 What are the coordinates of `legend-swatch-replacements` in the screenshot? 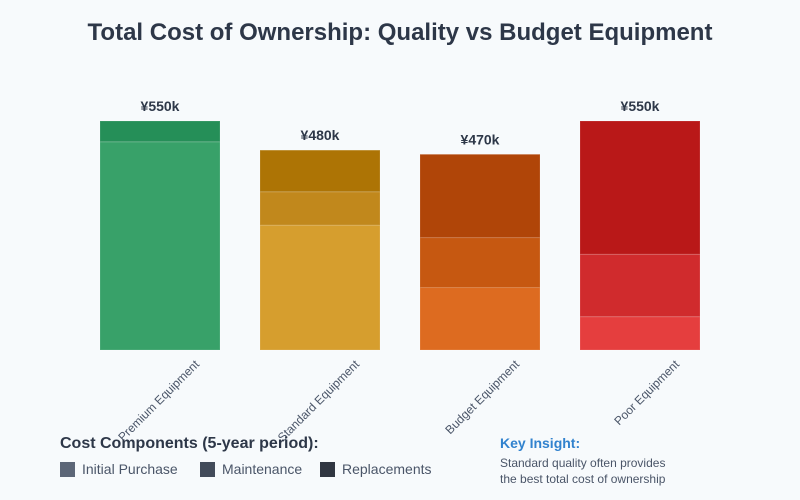 It's located at (327, 469).